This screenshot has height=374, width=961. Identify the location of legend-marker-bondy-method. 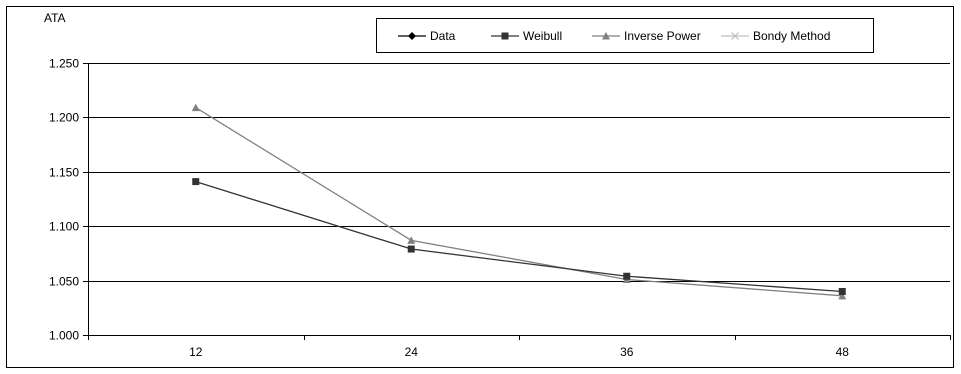
(735, 36).